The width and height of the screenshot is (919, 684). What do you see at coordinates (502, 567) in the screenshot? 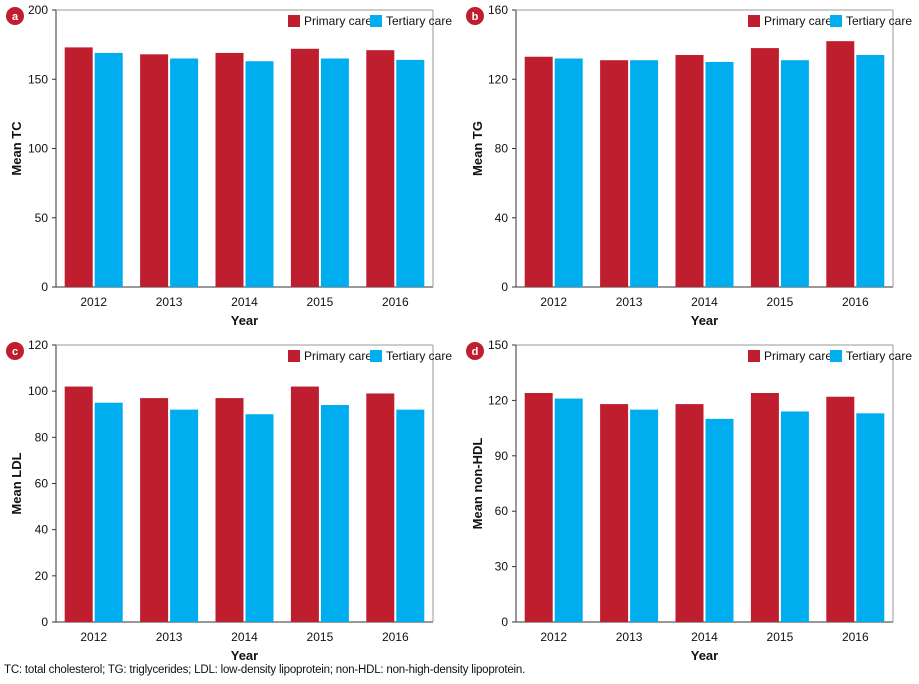
I see `y-tick-label: 30` at bounding box center [502, 567].